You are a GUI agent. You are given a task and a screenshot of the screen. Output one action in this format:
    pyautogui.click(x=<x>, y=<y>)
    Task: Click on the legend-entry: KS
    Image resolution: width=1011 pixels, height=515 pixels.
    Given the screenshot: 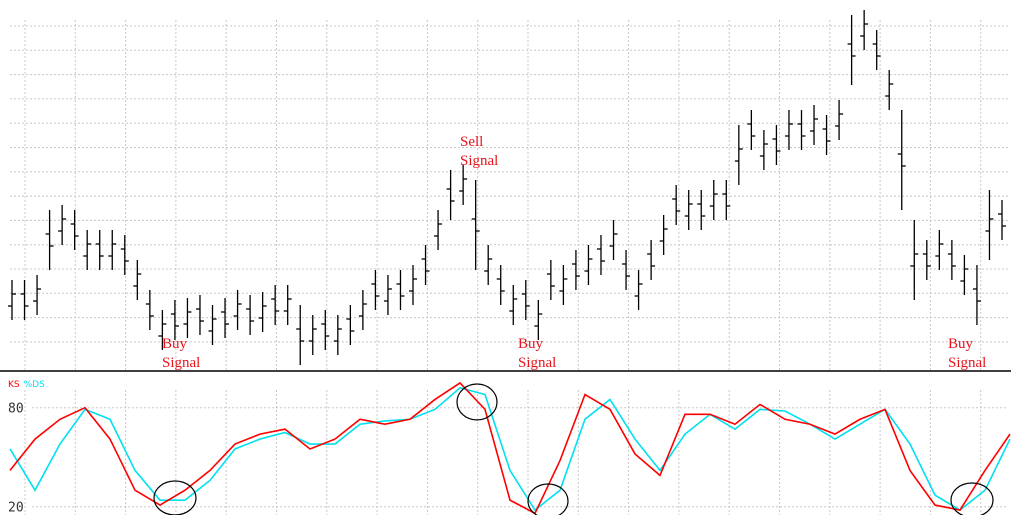 What is the action you would take?
    pyautogui.click(x=14, y=385)
    